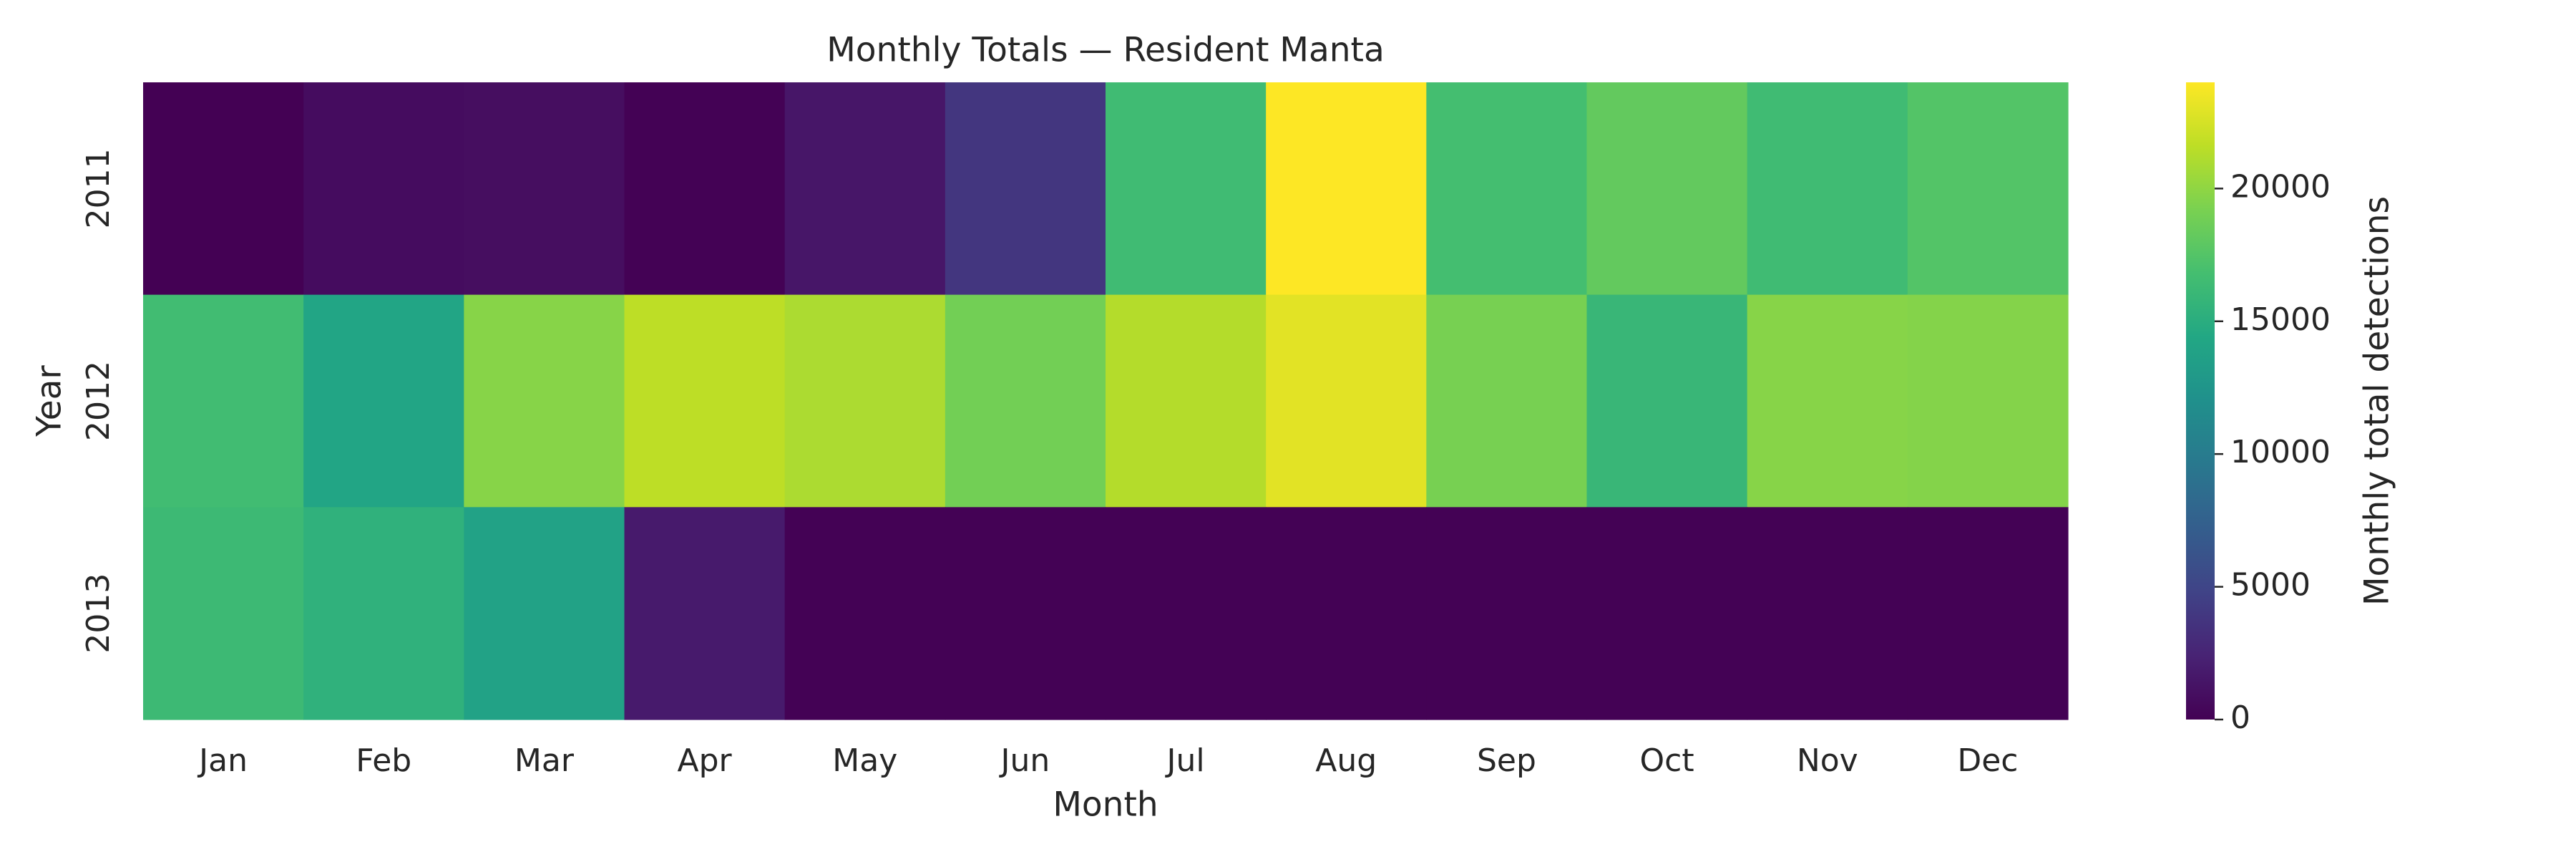  What do you see at coordinates (2240, 717) in the screenshot?
I see `colorbar-tick-label-0: 0` at bounding box center [2240, 717].